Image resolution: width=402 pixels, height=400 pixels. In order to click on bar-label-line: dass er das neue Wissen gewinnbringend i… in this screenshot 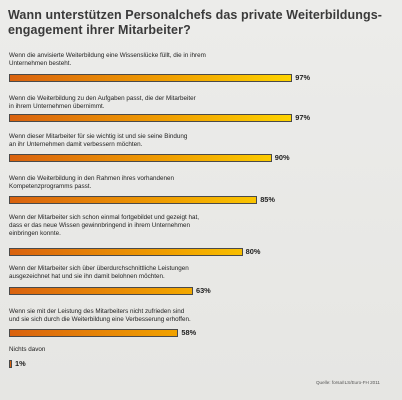, I will do `click(99, 225)`.